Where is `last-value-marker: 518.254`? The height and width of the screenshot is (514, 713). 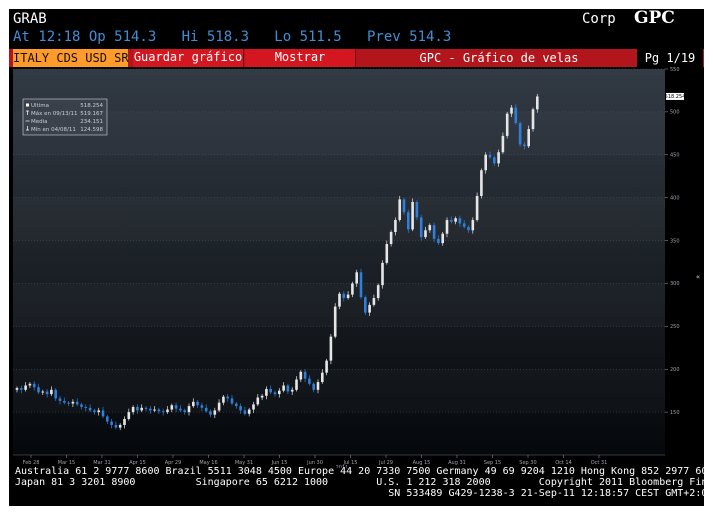 last-value-marker: 518.254 is located at coordinates (675, 96).